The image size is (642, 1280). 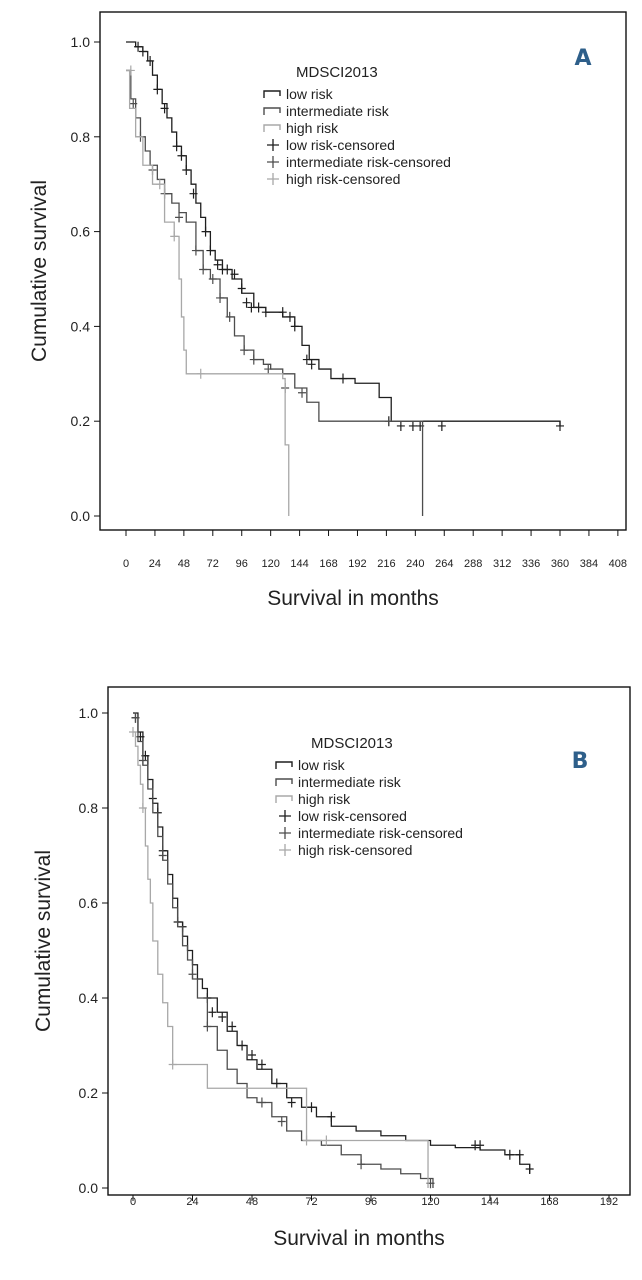 I want to click on x-tick-label: 168, so click(x=328, y=564).